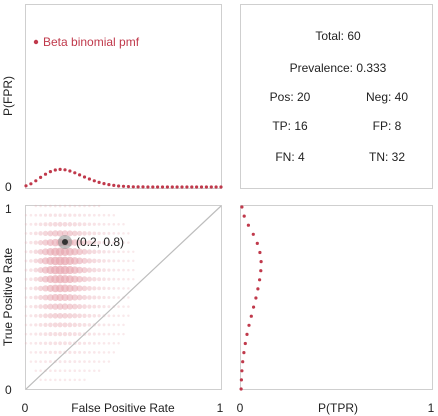 The height and width of the screenshot is (416, 438). Describe the element at coordinates (338, 408) in the screenshot. I see `tpr-pmf-xlabel: P(TPR)` at that location.